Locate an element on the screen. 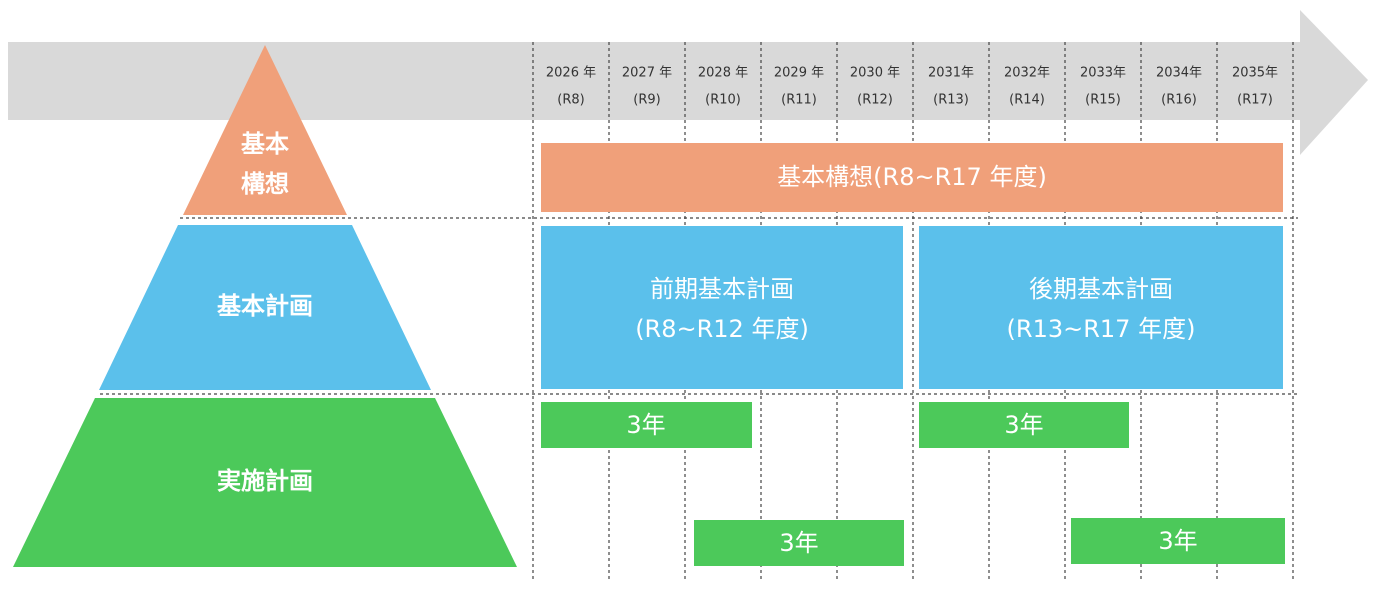  year-label: 2035年 is located at coordinates (1255, 73).